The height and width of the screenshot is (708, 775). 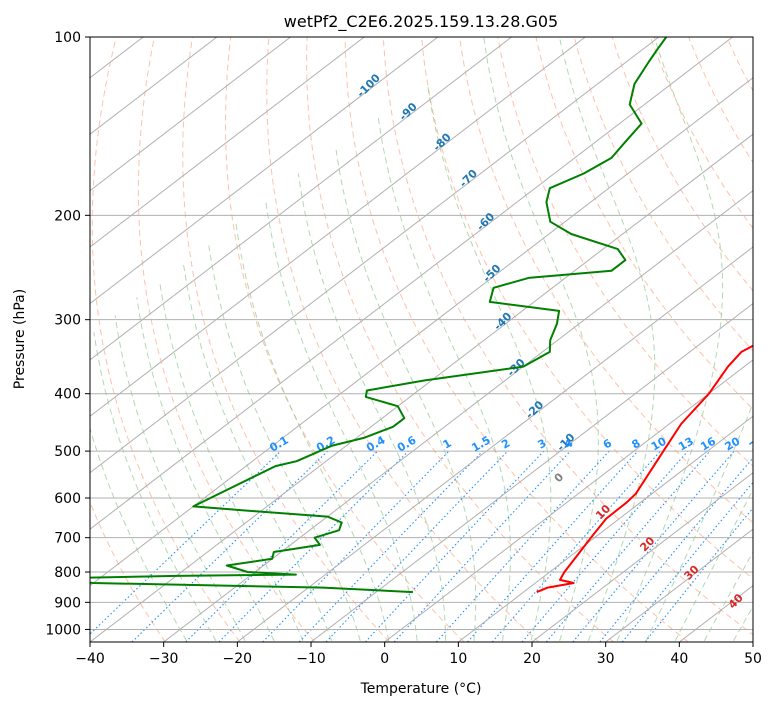 I want to click on x-axis-ticks: −40 −30 −20 −10 0 10 20 30 40 50, so click(x=418, y=654).